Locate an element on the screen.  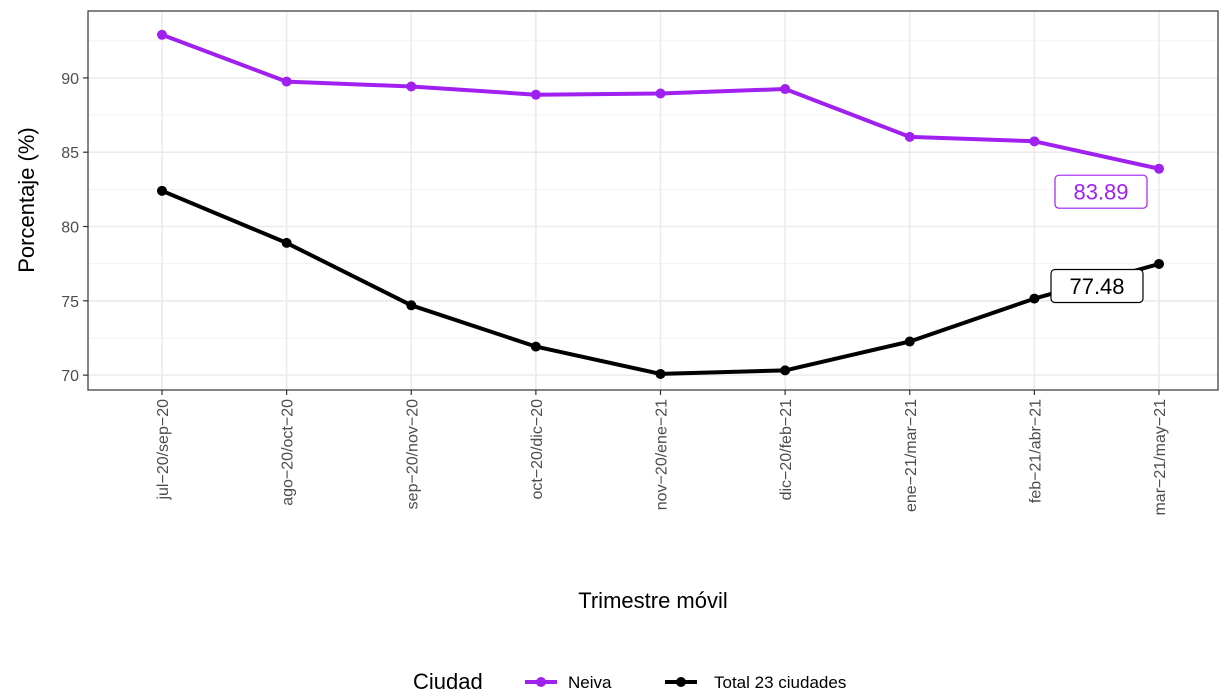
x-tick-label: ago−20/oct−20 is located at coordinates (288, 452).